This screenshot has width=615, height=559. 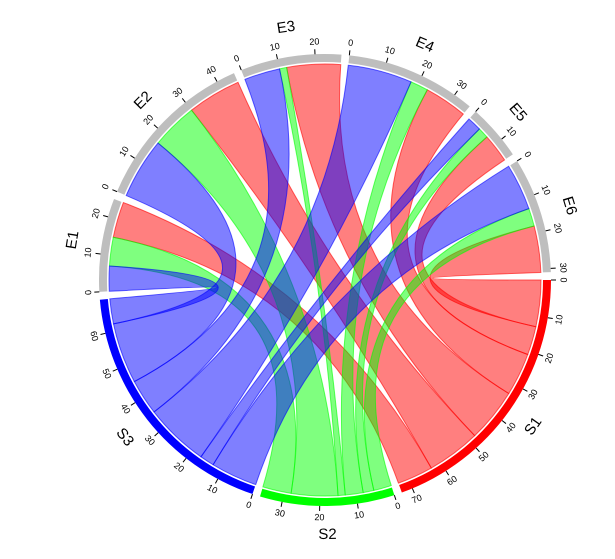 What do you see at coordinates (143, 100) in the screenshot?
I see `sector-label: E2` at bounding box center [143, 100].